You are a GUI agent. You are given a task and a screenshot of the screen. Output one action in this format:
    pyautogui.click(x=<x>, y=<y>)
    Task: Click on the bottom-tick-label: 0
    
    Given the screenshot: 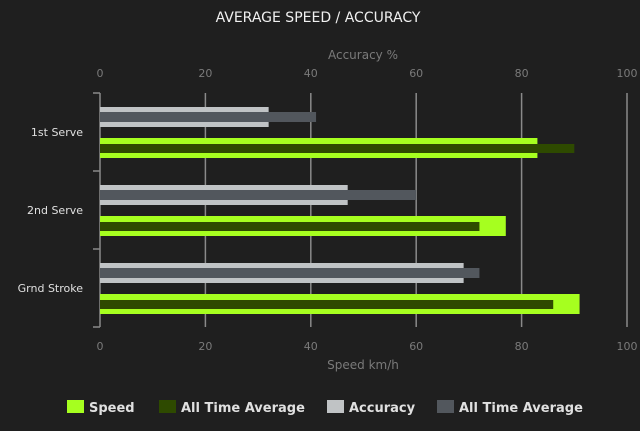 What is the action you would take?
    pyautogui.click(x=100, y=346)
    